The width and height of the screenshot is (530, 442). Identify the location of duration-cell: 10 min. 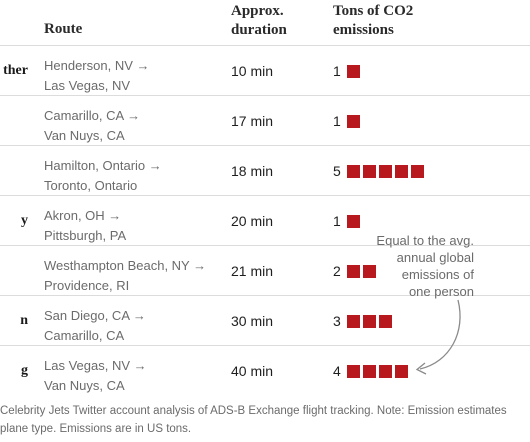
(252, 71).